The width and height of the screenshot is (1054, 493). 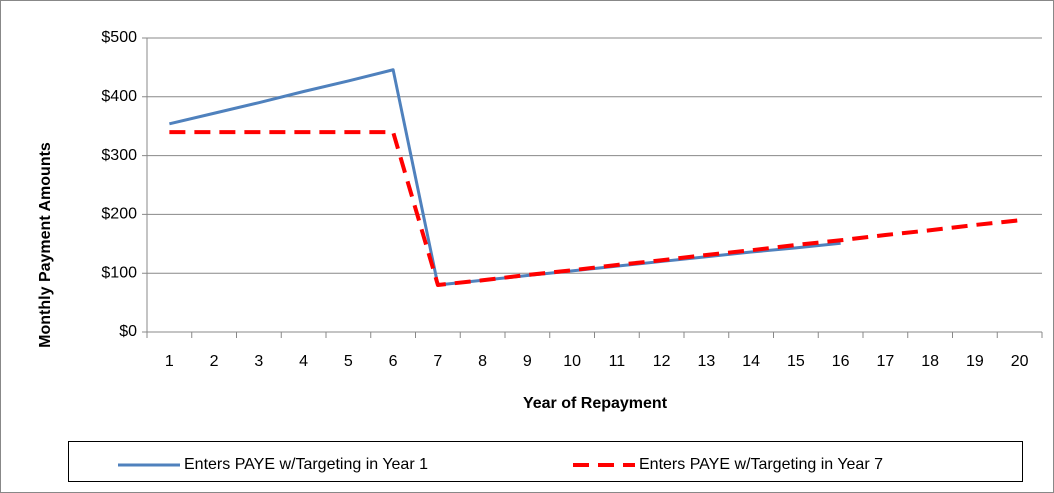 What do you see at coordinates (885, 361) in the screenshot?
I see `x-tick-label: 17` at bounding box center [885, 361].